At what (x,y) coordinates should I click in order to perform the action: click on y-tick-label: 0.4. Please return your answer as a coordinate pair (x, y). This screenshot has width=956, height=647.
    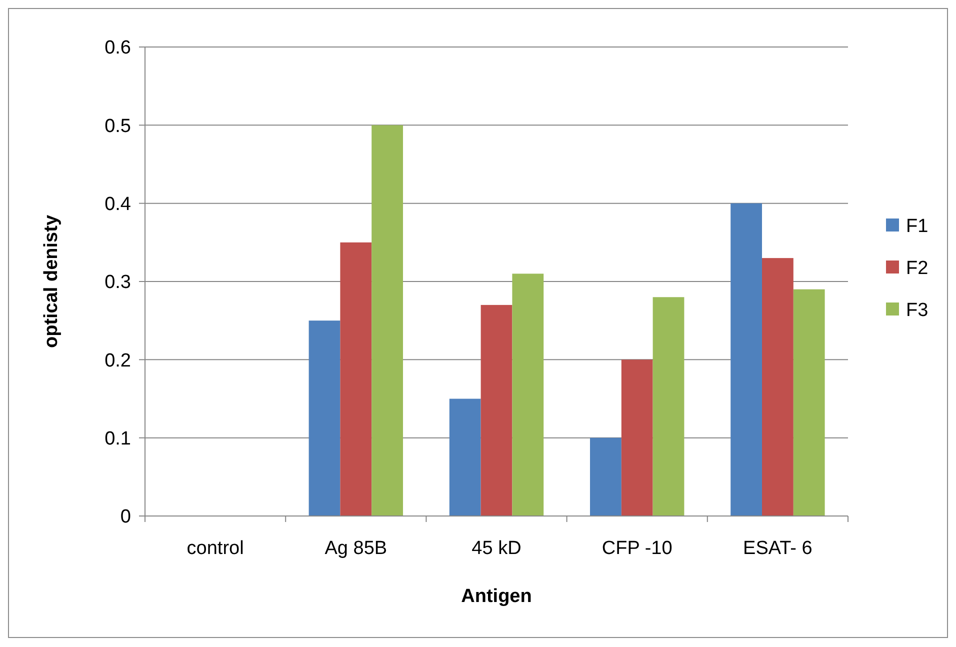
    Looking at the image, I should click on (118, 204).